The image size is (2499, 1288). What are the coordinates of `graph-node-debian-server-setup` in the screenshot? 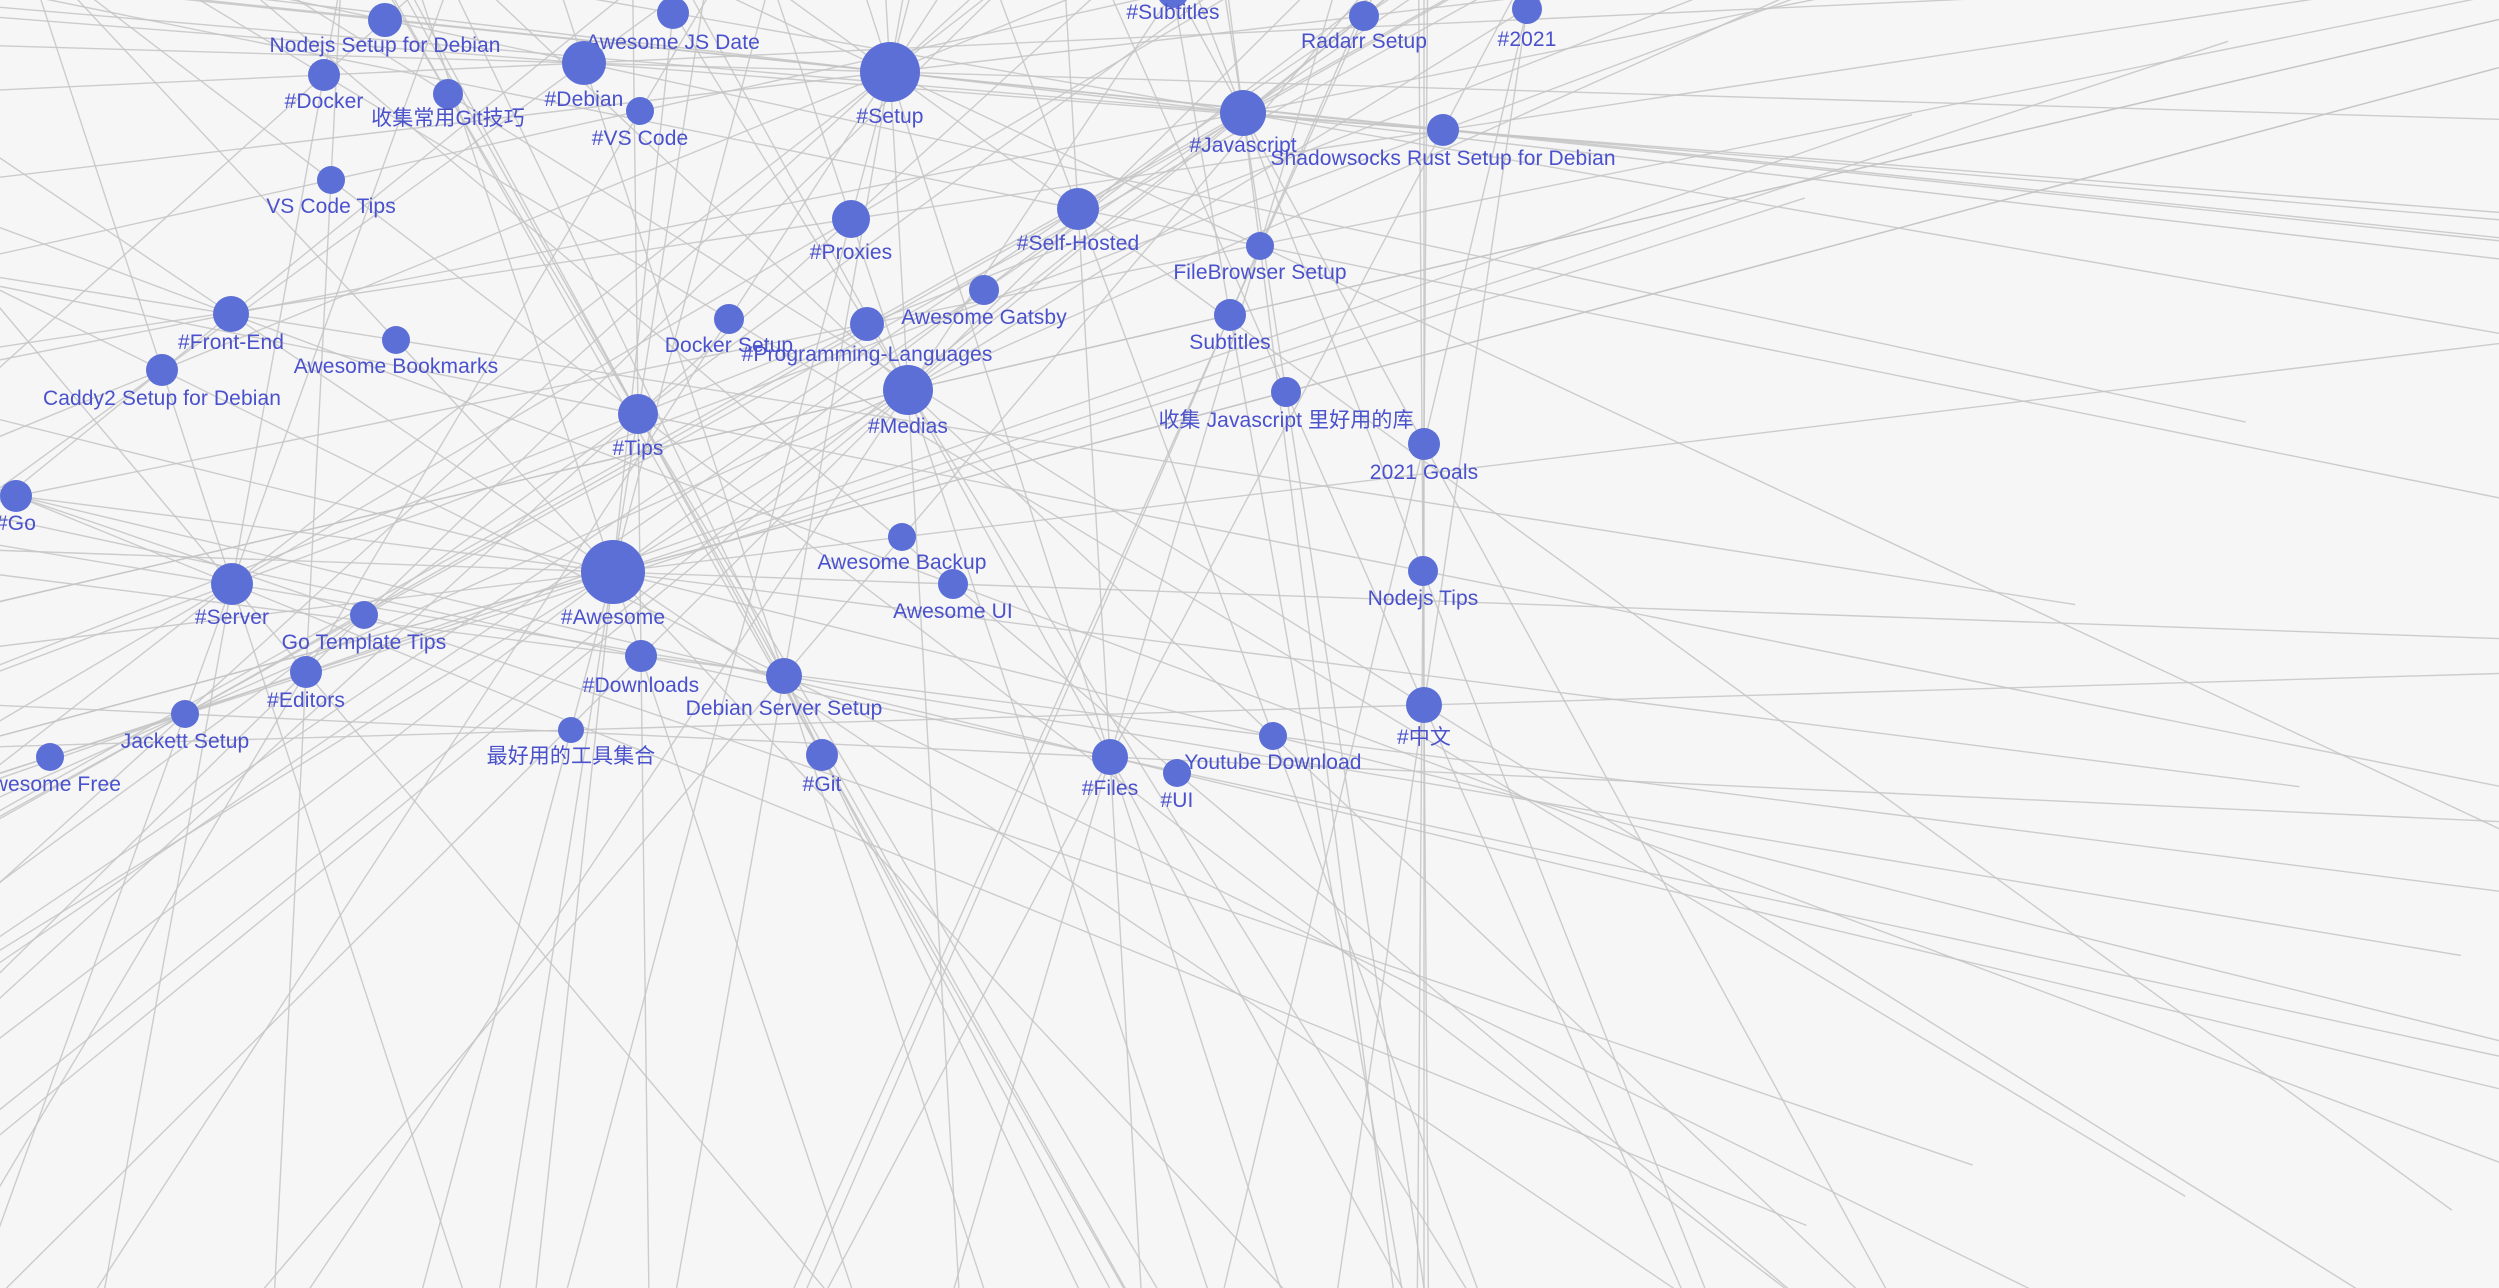 It's located at (784, 676).